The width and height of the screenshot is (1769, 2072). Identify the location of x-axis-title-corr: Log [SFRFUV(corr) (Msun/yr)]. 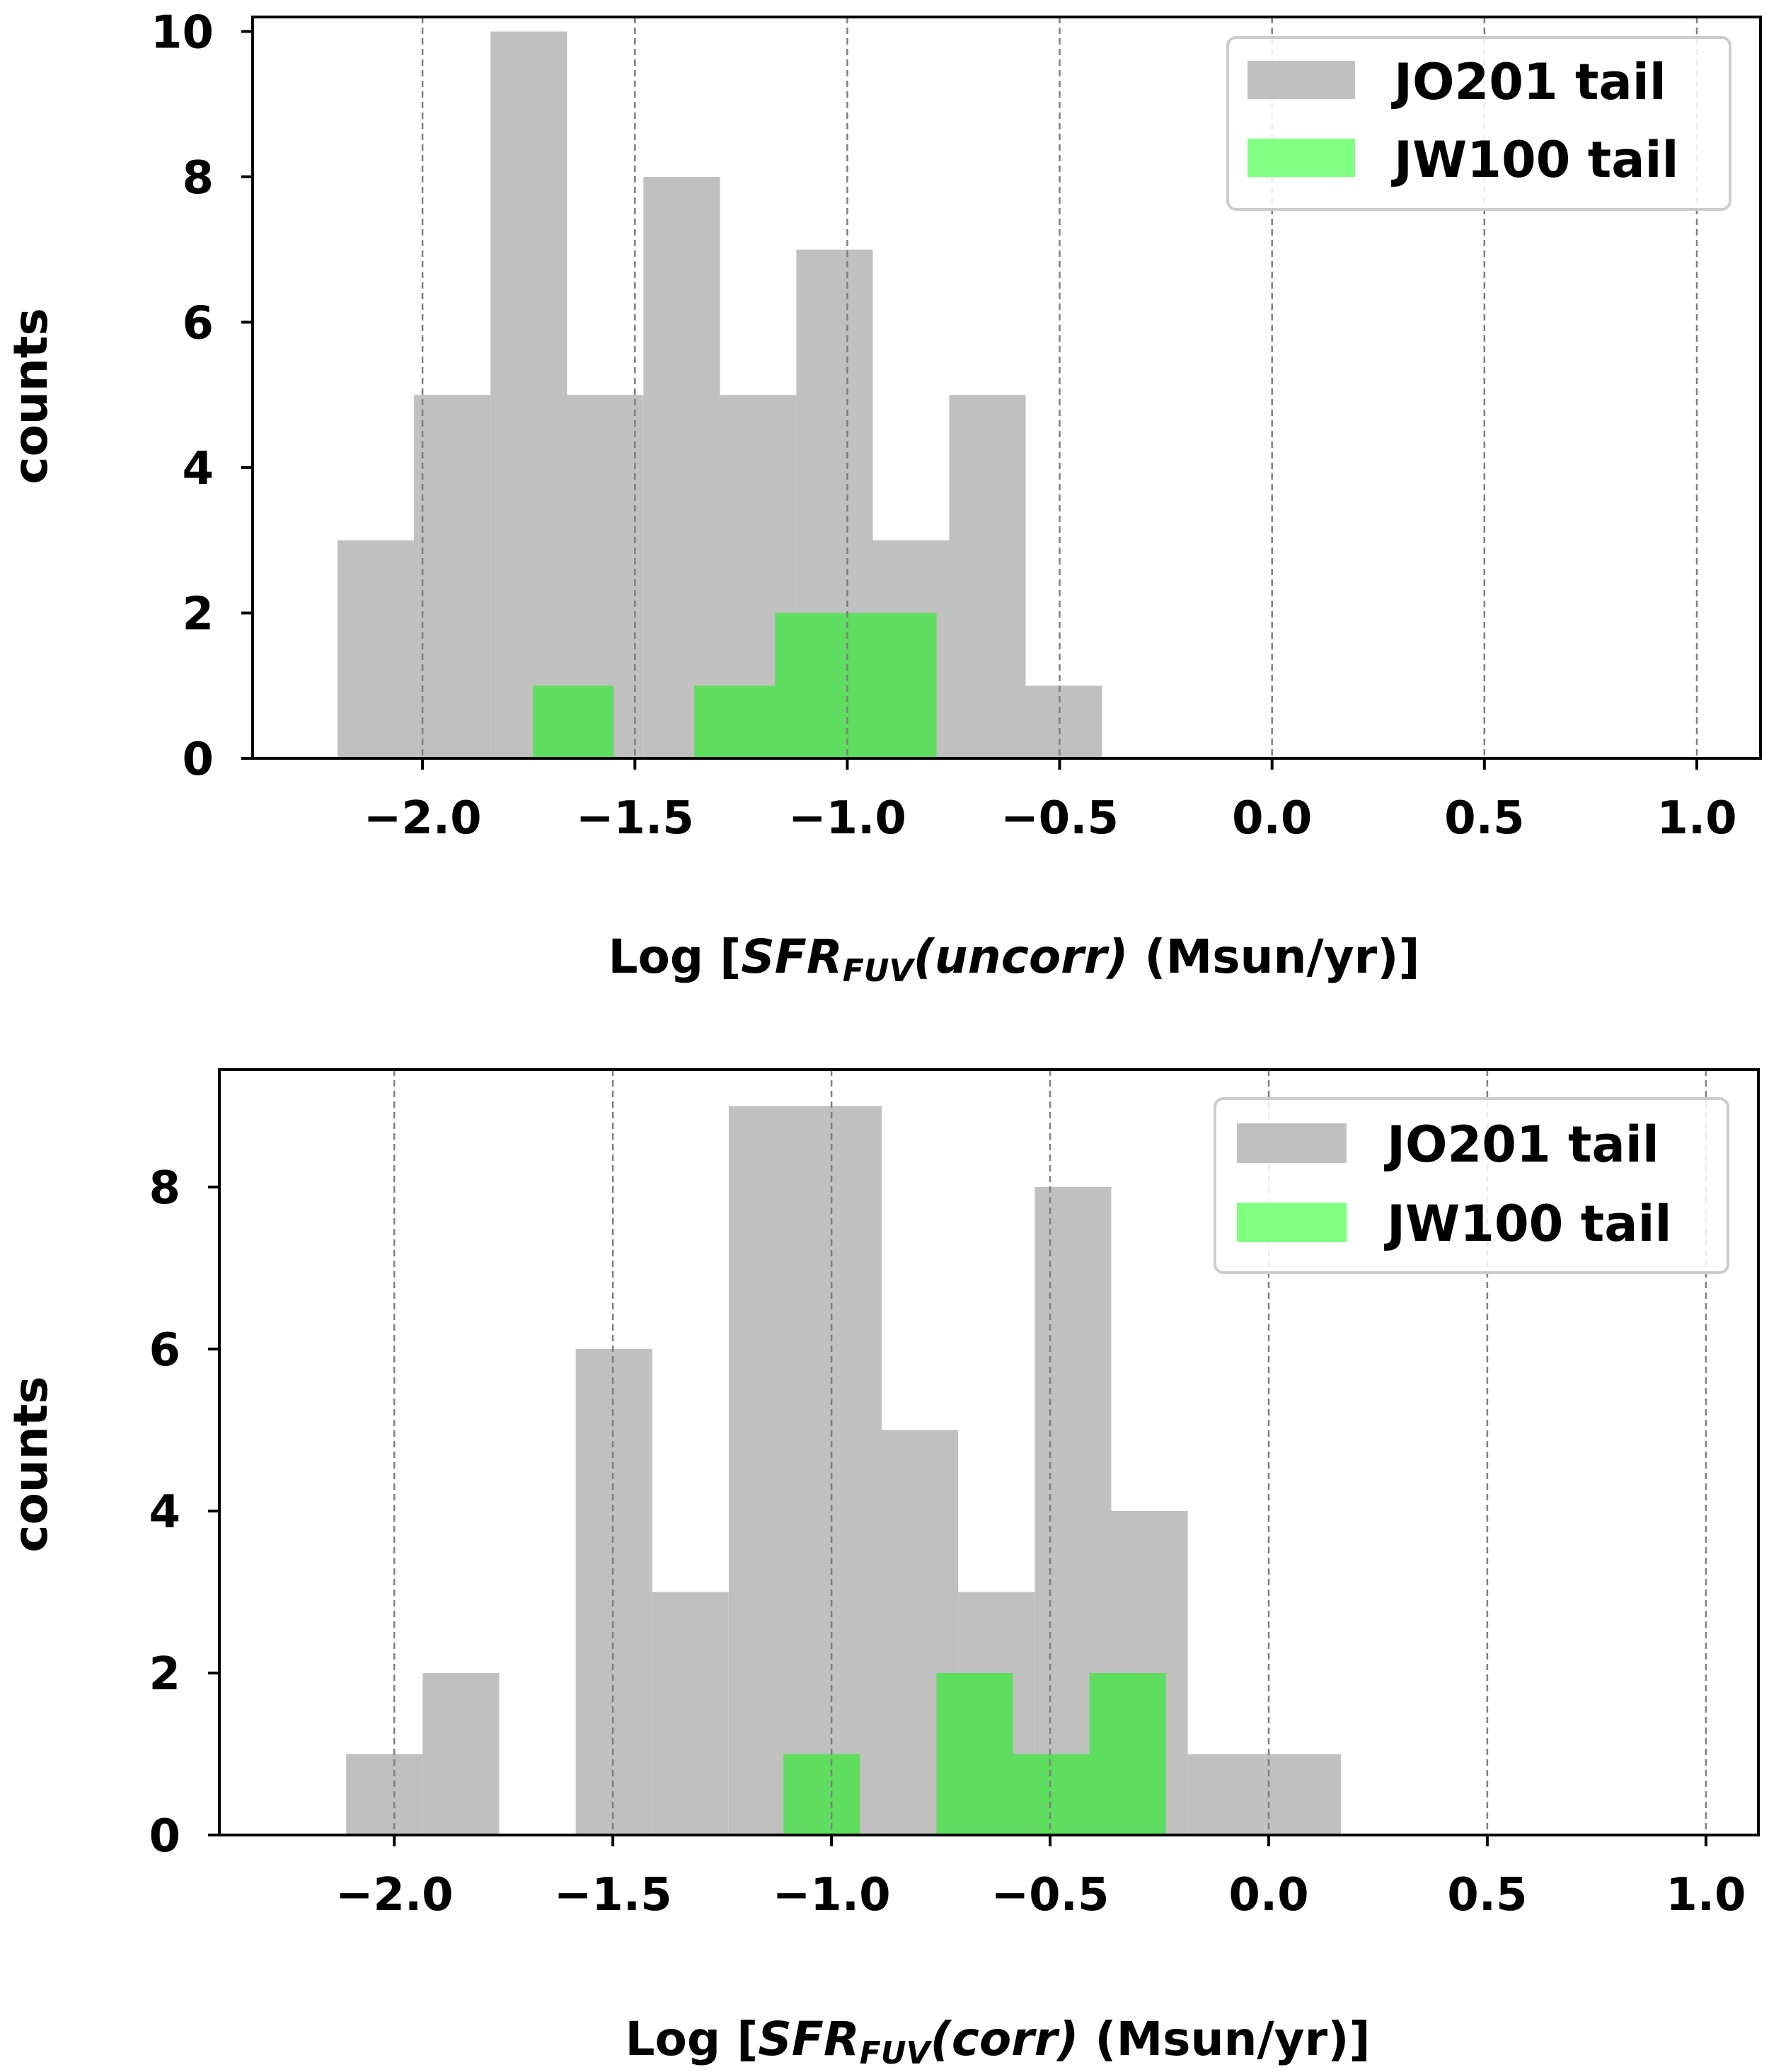
(997, 2041).